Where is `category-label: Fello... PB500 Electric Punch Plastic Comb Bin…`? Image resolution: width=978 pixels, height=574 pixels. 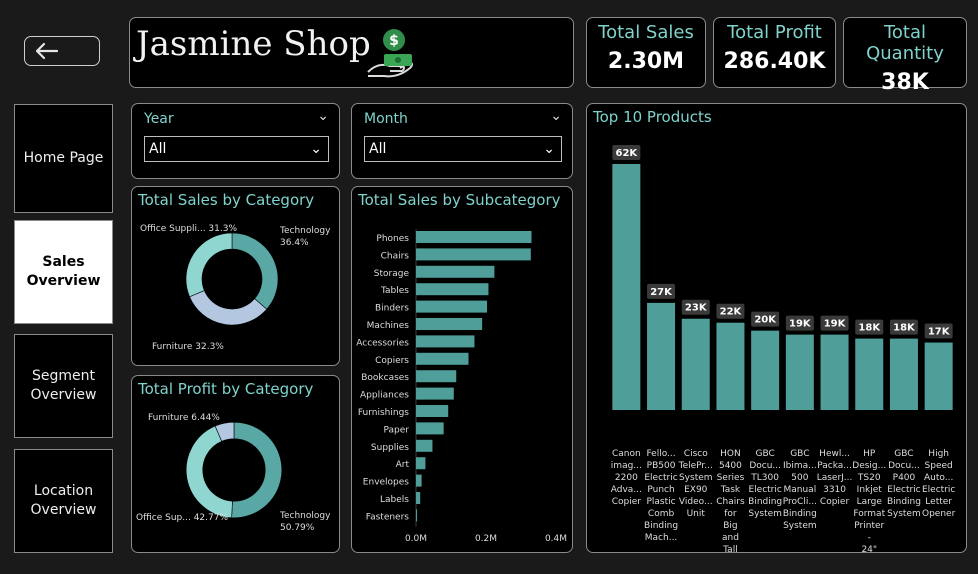 category-label: Fello... PB500 Electric Punch Plastic Comb Bin… is located at coordinates (661, 496).